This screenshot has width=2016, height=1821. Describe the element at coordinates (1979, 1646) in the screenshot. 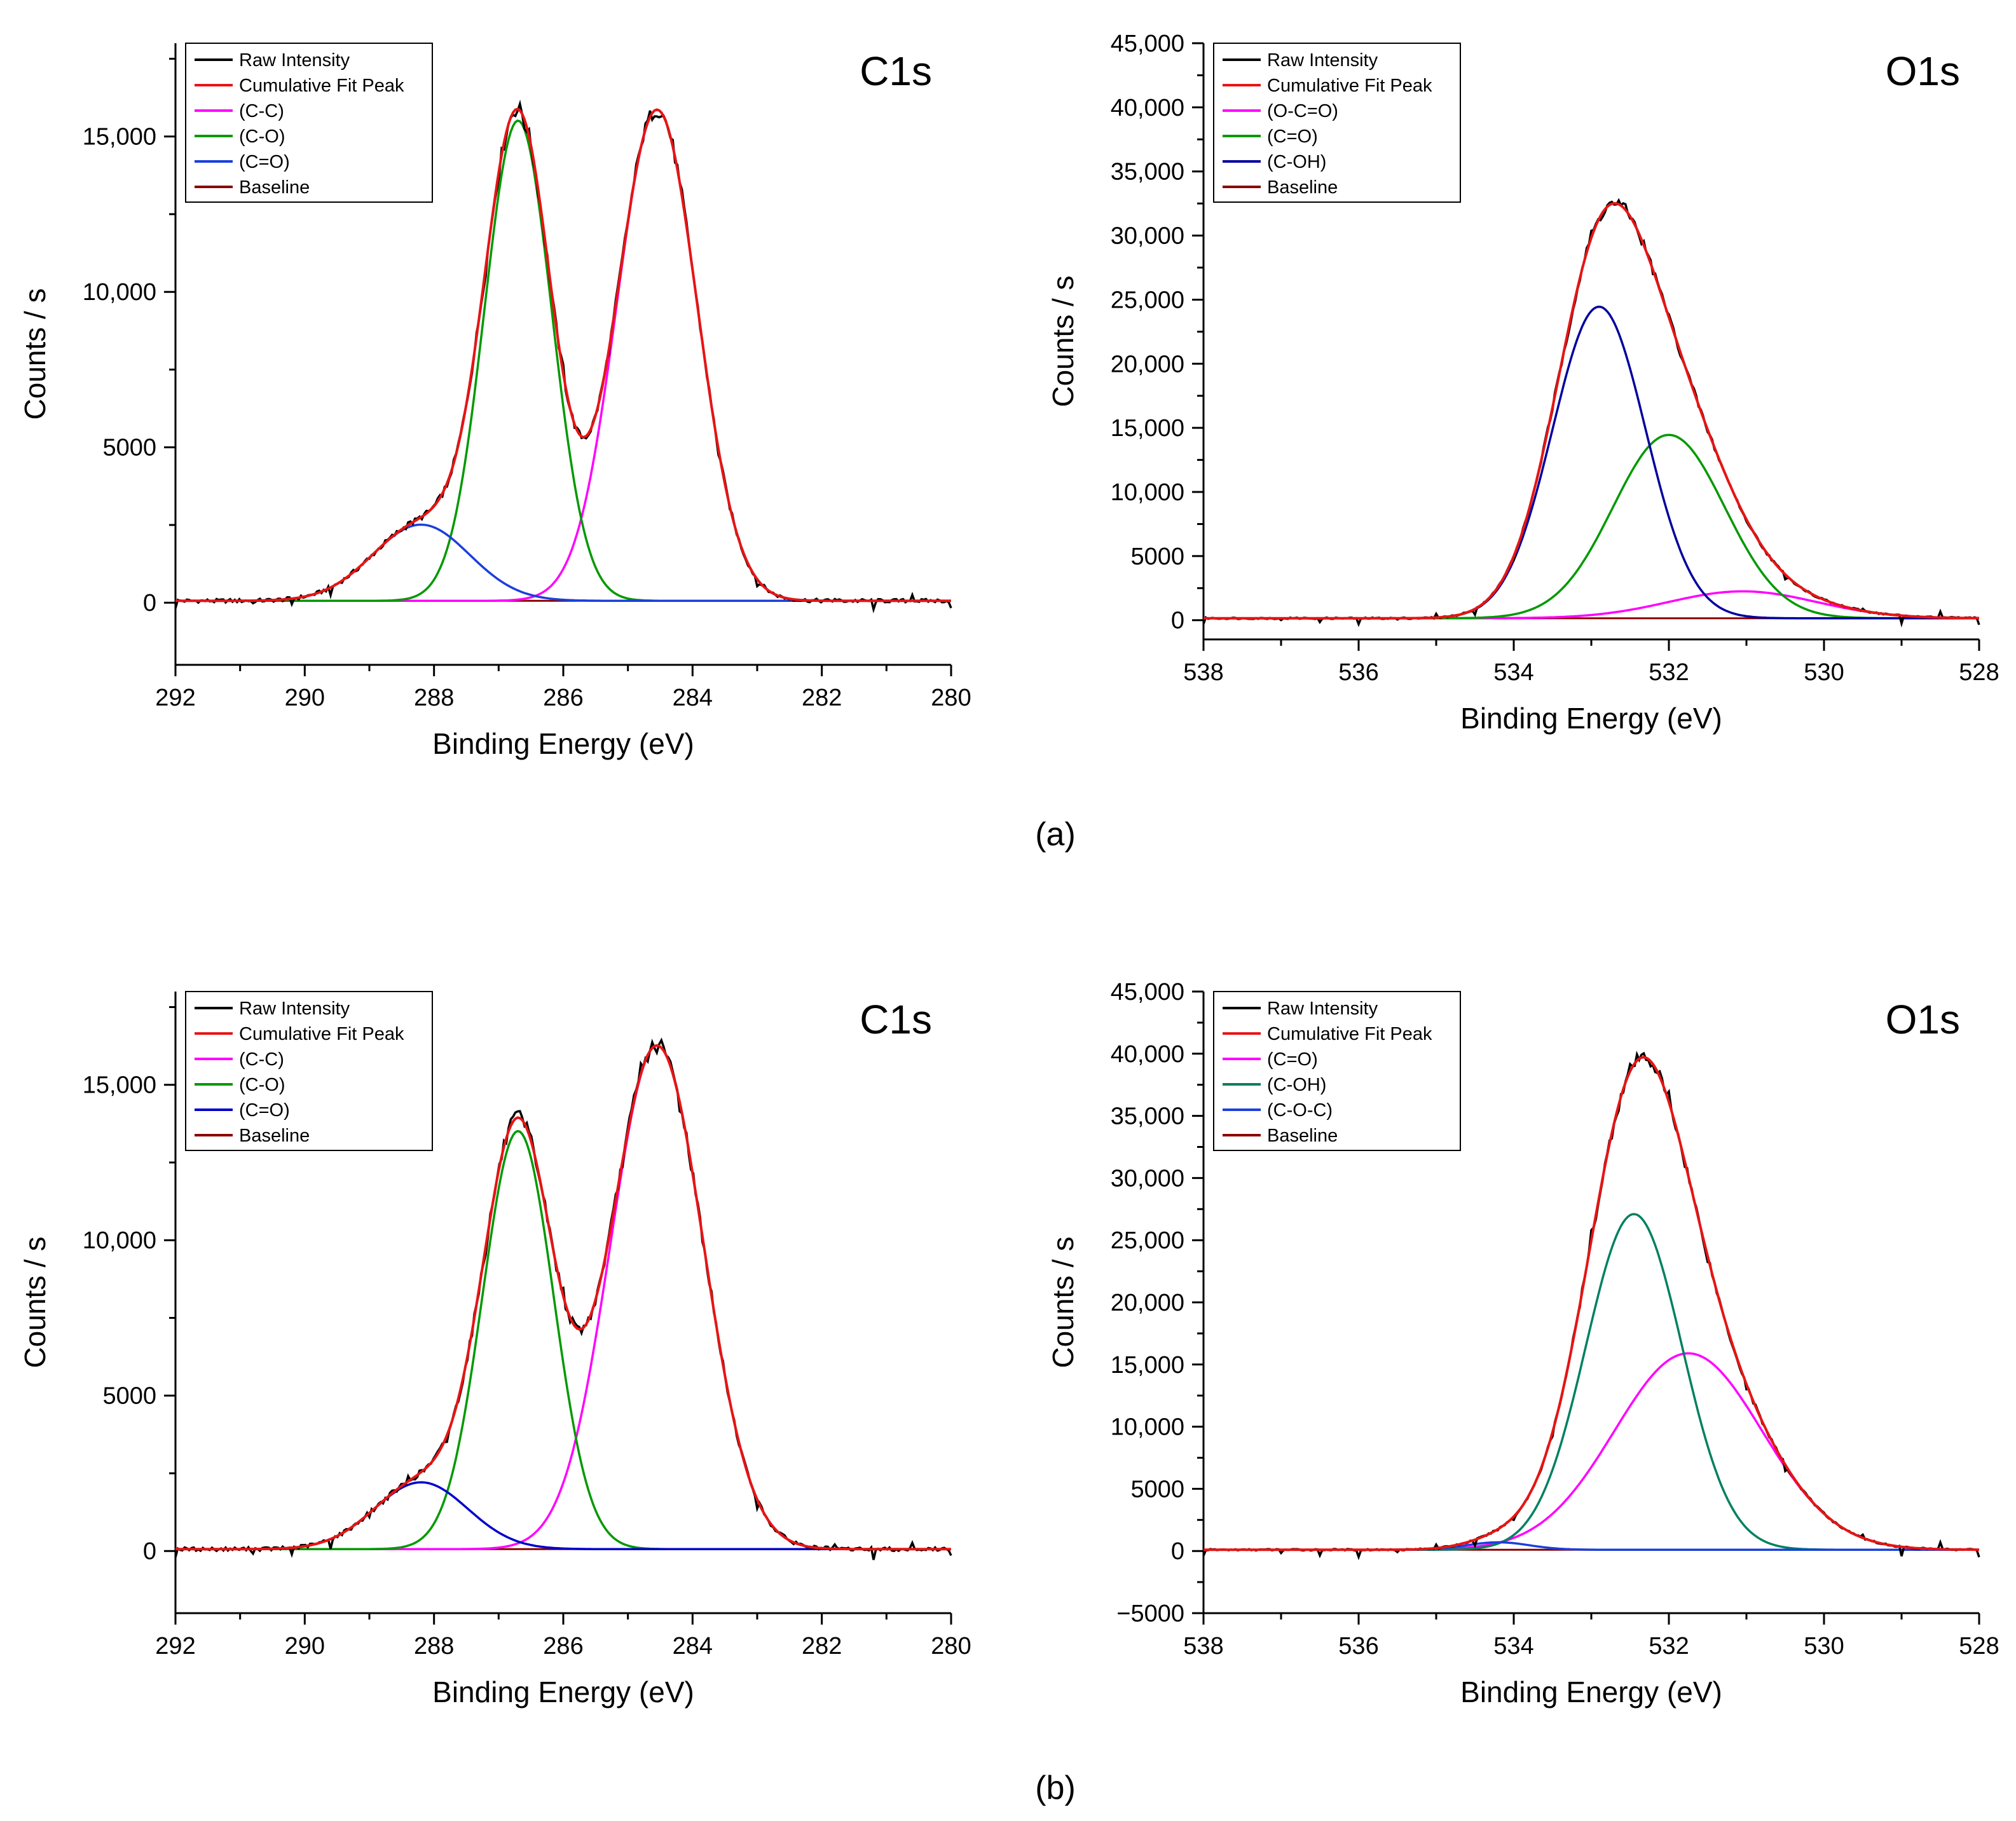

I see `x-tick-label: 528` at that location.